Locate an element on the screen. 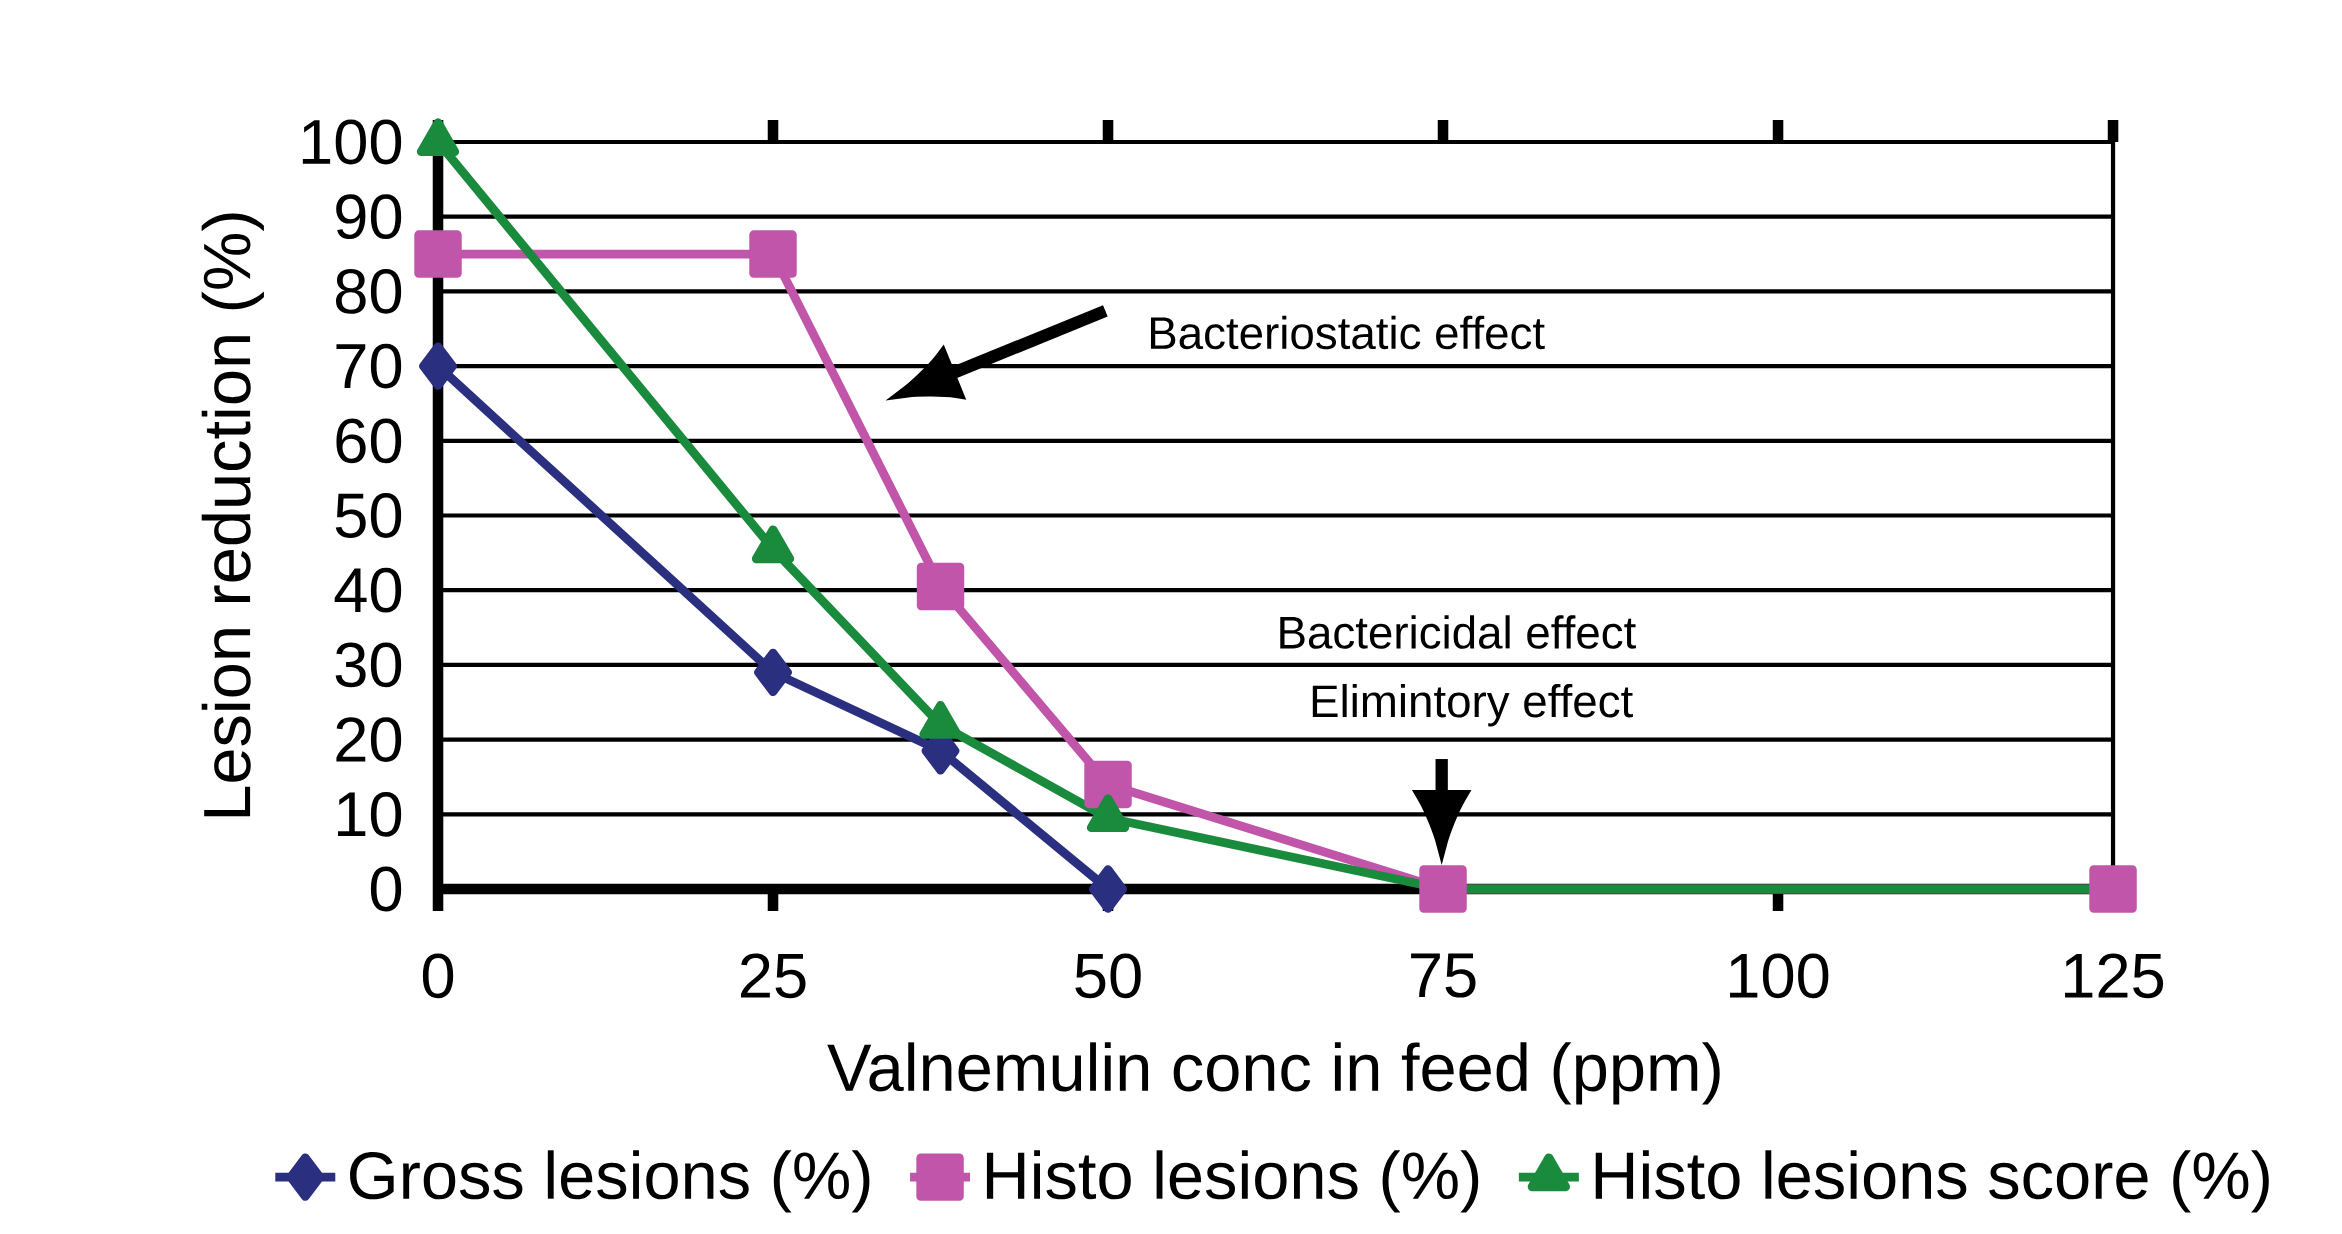  y-tick-label: 10 is located at coordinates (370, 814).